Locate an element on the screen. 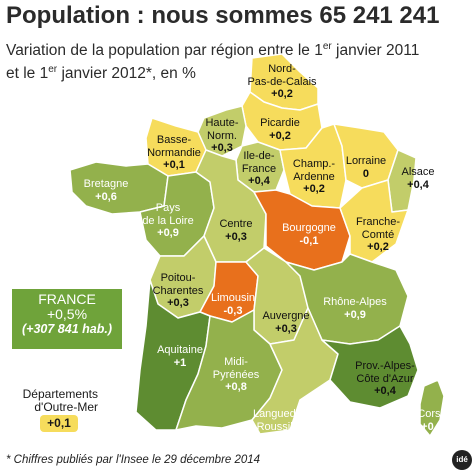 The width and height of the screenshot is (474, 474). label-alsace: Alsace +0,4 is located at coordinates (417, 178).